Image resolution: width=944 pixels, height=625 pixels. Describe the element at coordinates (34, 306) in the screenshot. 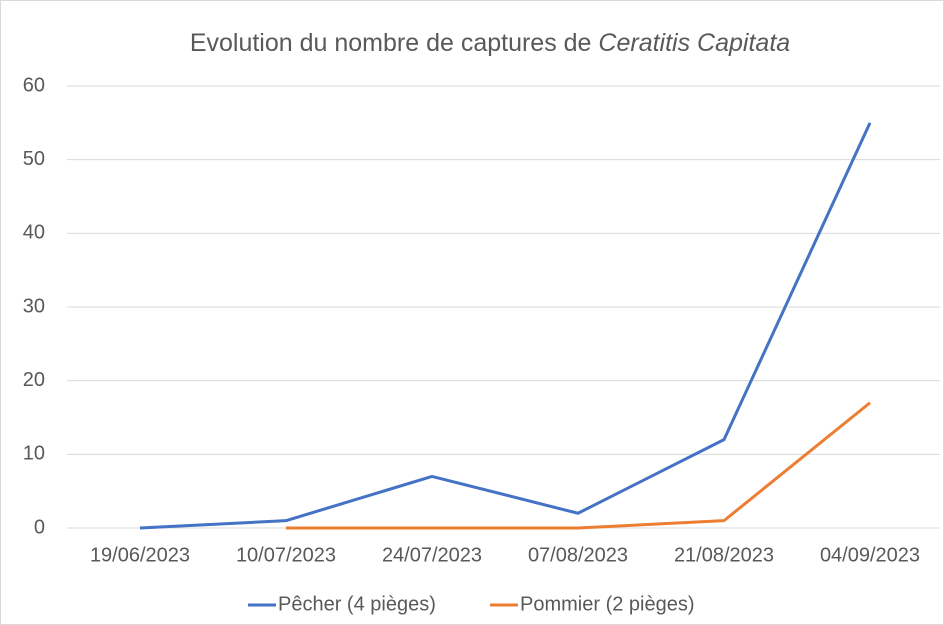

I see `y-tick-label: 30` at that location.